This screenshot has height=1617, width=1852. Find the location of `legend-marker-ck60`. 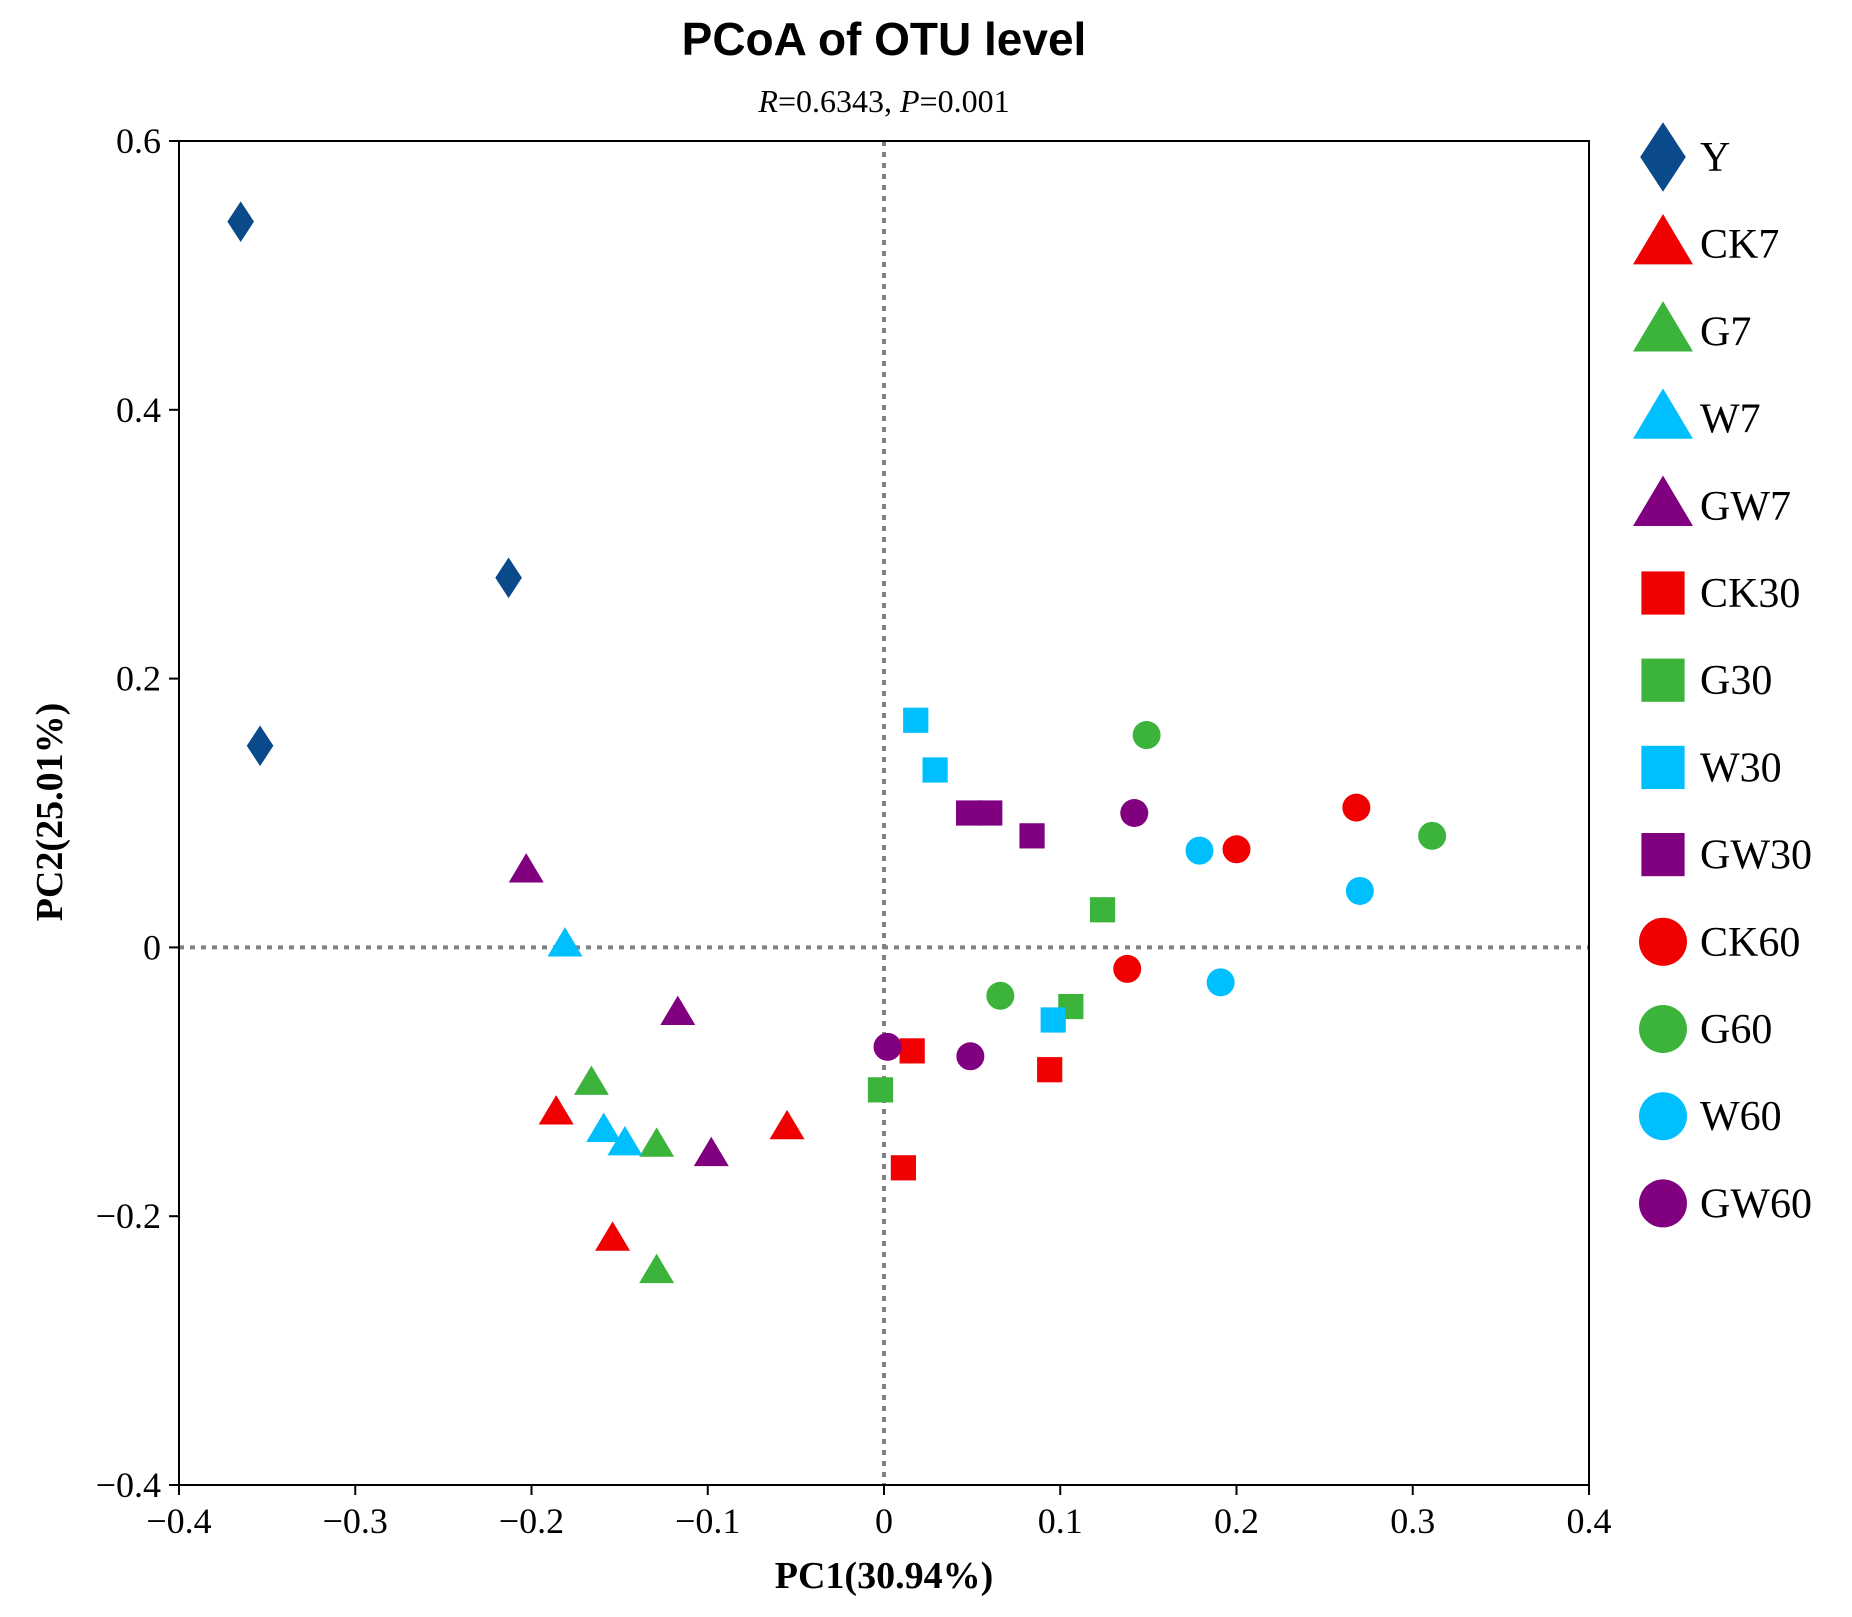

legend-marker-ck60 is located at coordinates (1663, 941).